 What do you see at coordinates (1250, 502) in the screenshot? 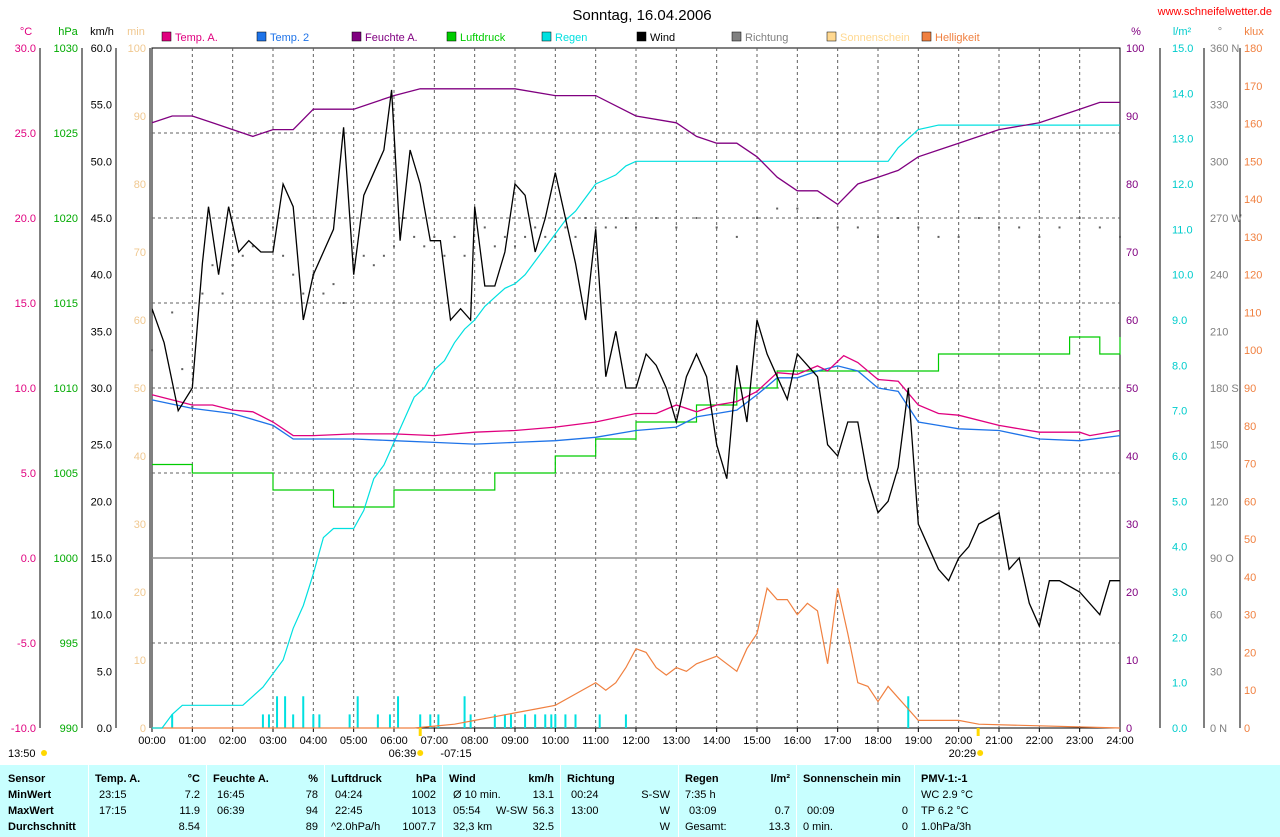
I see `right-axis-tick: 60` at bounding box center [1250, 502].